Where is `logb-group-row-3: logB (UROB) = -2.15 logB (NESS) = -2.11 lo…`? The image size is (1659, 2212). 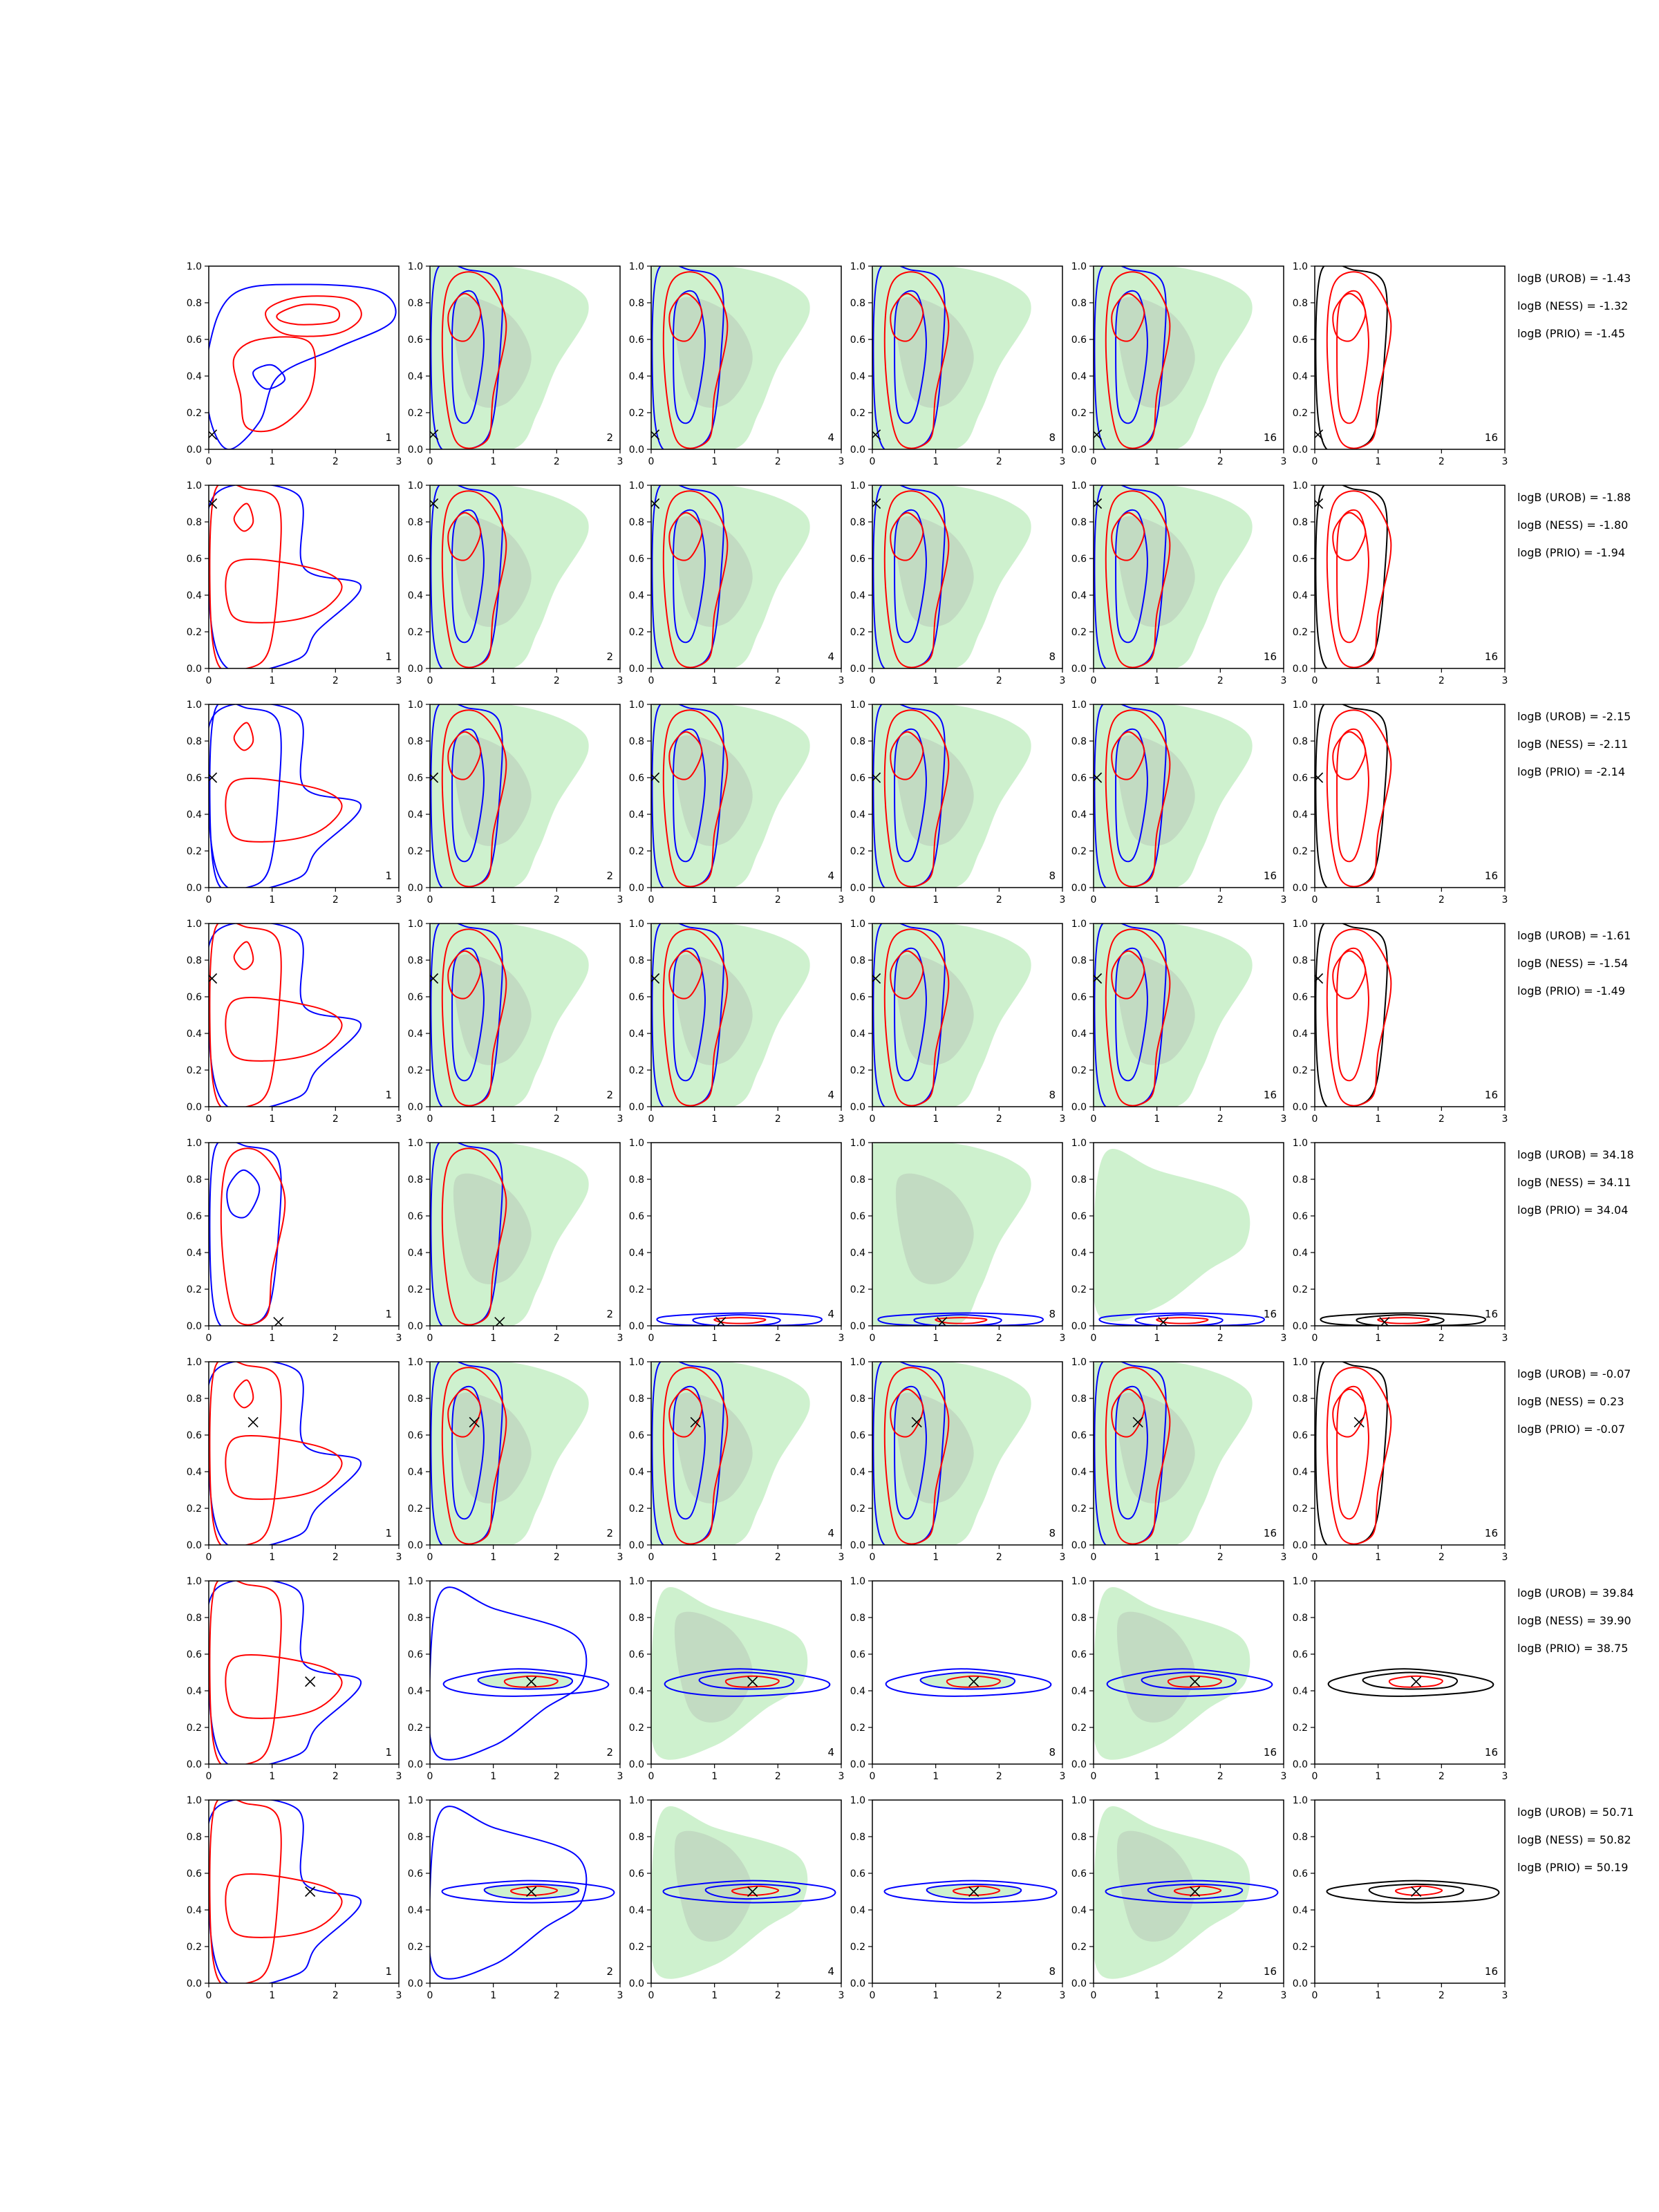 logb-group-row-3: logB (UROB) = -2.15 logB (NESS) = -2.11 lo… is located at coordinates (1574, 751).